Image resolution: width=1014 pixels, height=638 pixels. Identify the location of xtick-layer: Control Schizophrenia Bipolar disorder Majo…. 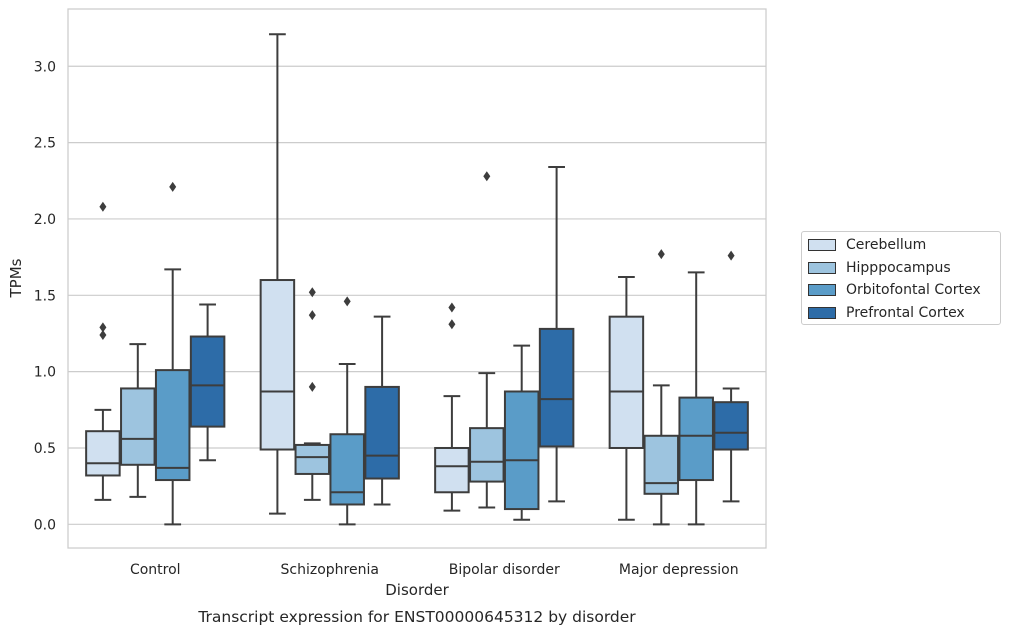
(434, 570).